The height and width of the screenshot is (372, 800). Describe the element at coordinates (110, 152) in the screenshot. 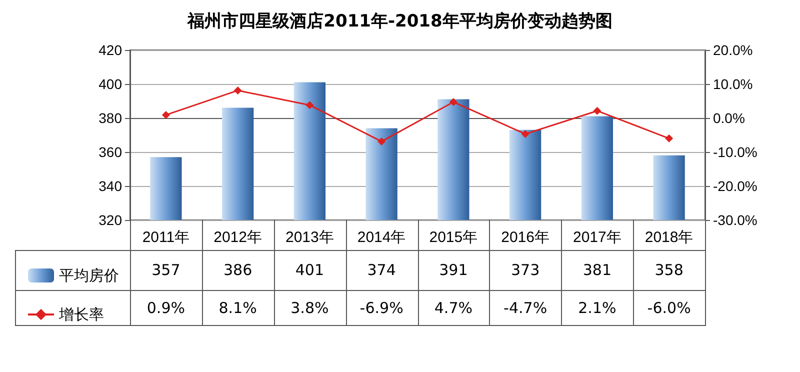

I see `y-tick-label: 360` at that location.